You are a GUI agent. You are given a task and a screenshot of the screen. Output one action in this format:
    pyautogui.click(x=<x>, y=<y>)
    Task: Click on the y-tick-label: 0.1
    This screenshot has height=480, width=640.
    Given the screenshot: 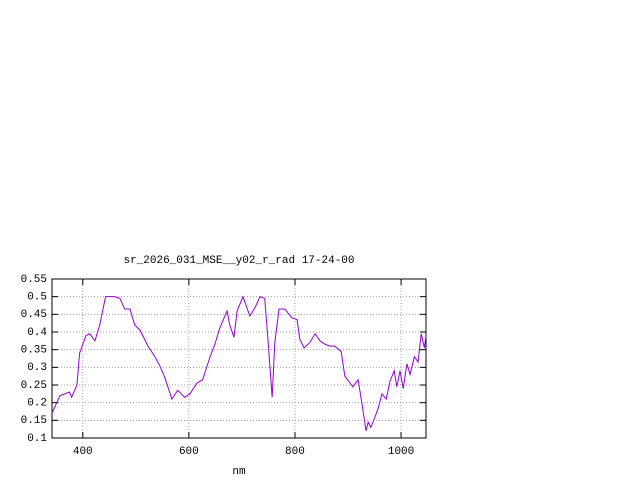 What is the action you would take?
    pyautogui.click(x=37, y=439)
    